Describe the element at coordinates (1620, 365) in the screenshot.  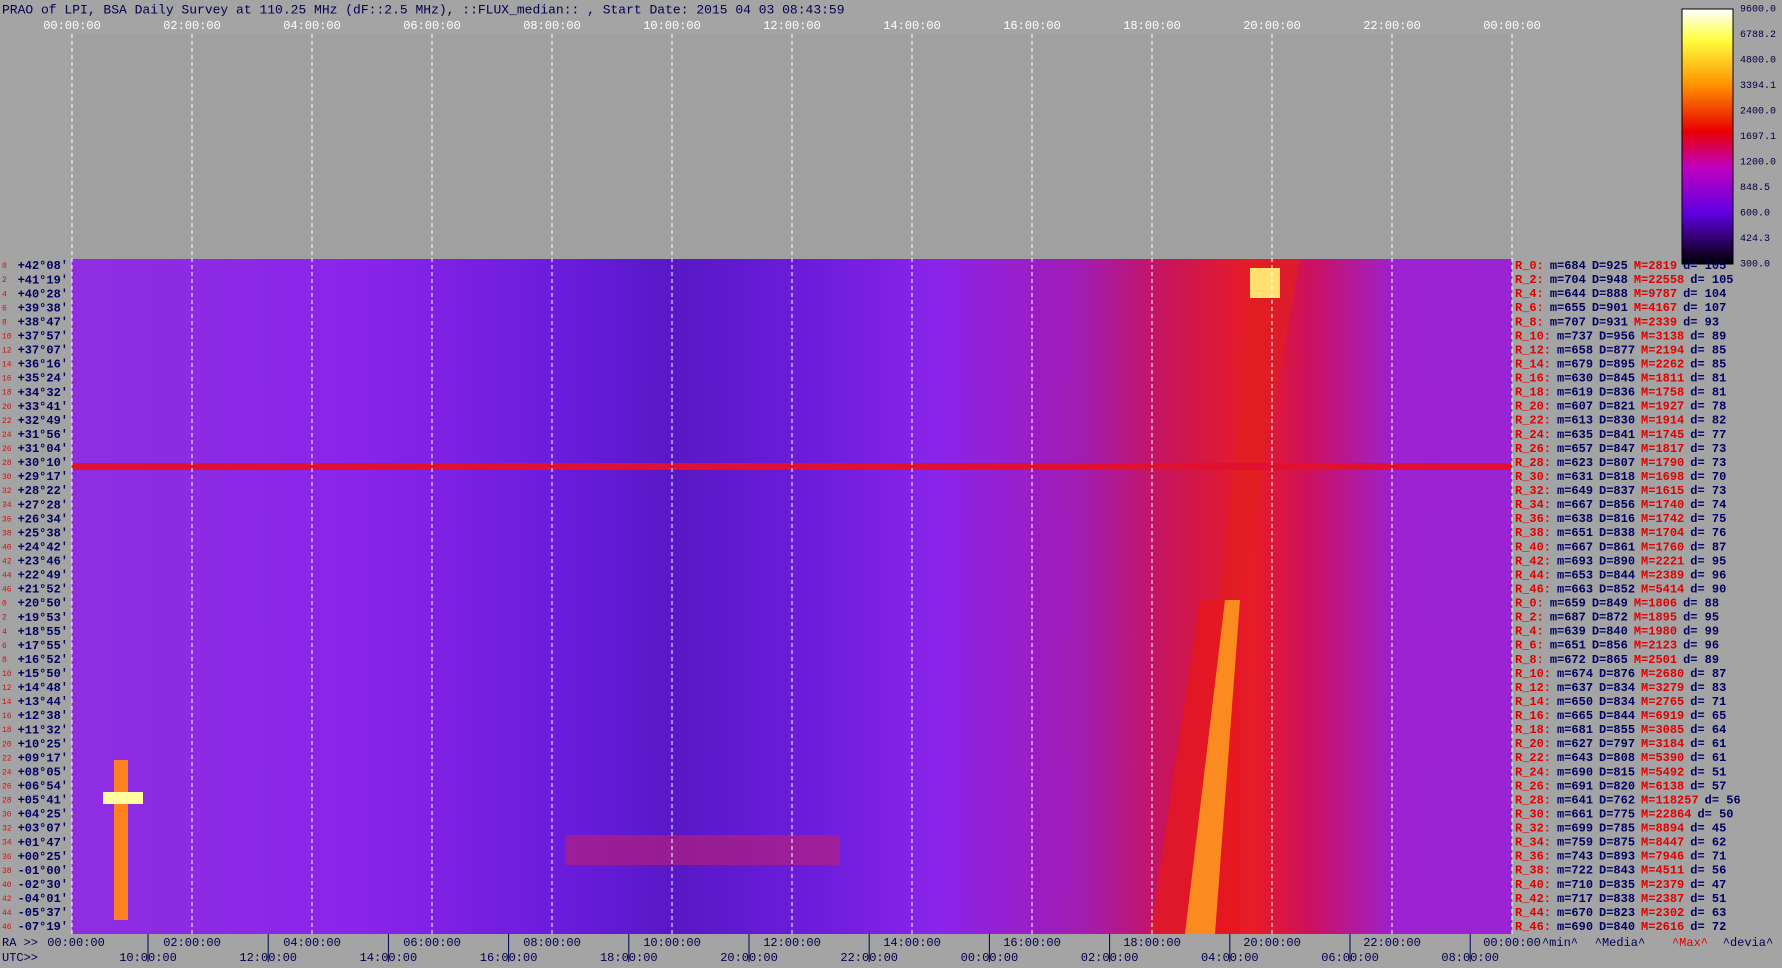
I see `row-stats: R_14: m=679 D=895 M=2262 d= 85` at that location.